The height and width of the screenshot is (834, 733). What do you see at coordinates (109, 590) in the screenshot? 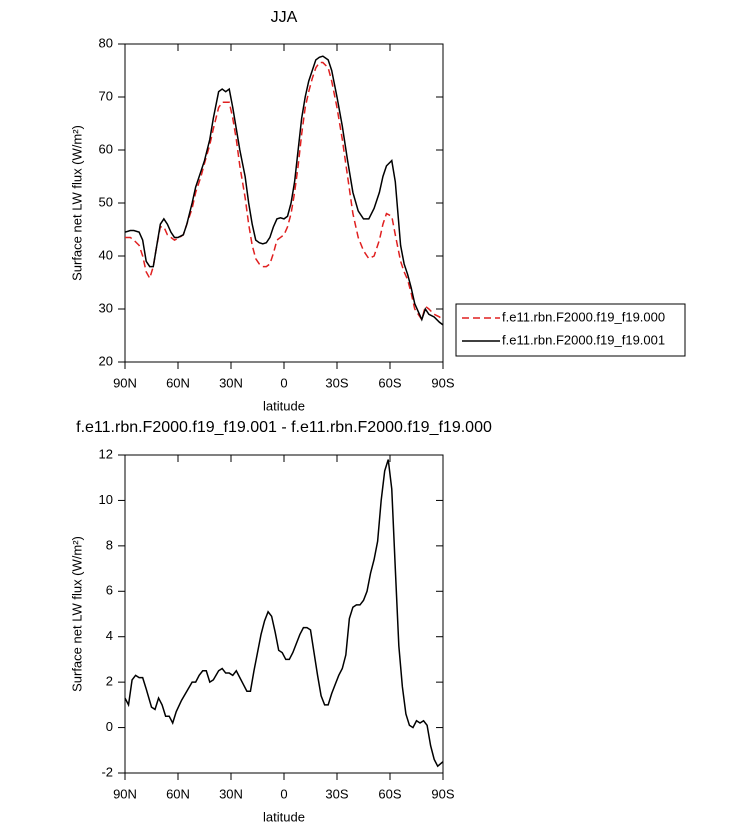
I see `y-tick-label: 6` at bounding box center [109, 590].